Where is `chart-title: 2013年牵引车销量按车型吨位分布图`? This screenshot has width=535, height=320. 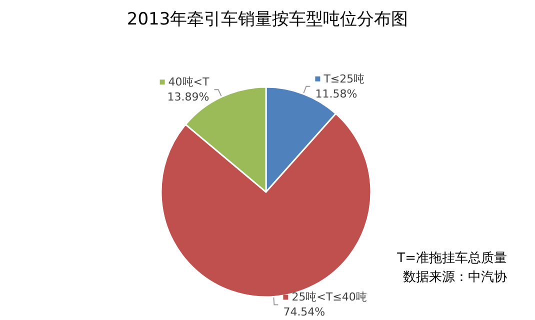 chart-title: 2013年牵引车销量按车型吨位分布图 is located at coordinates (267, 20).